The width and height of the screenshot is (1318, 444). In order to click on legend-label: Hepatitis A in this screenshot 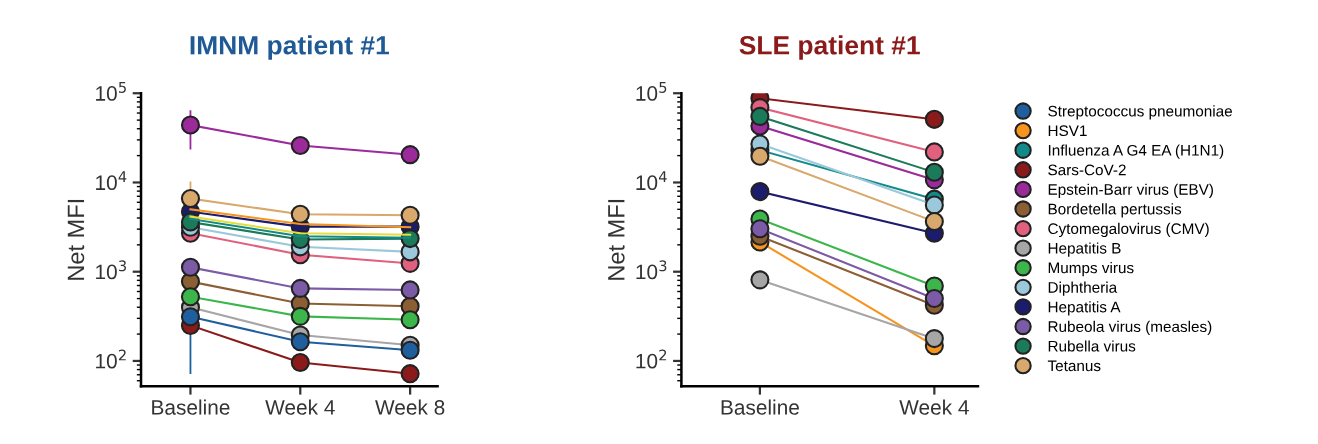, I will do `click(1084, 308)`.